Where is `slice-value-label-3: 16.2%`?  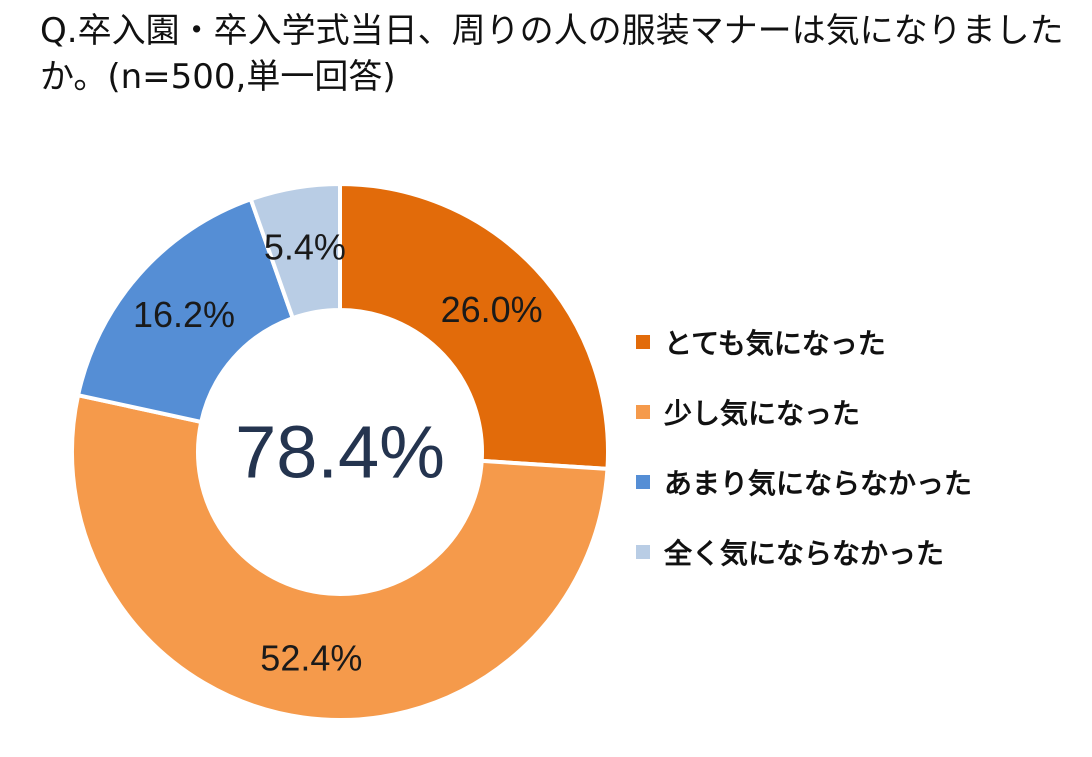
slice-value-label-3: 16.2% is located at coordinates (184, 314).